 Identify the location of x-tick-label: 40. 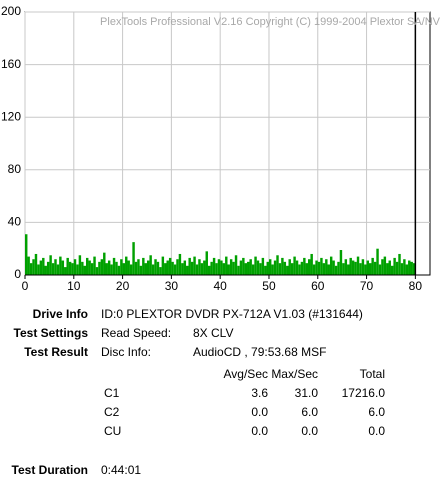
(221, 286).